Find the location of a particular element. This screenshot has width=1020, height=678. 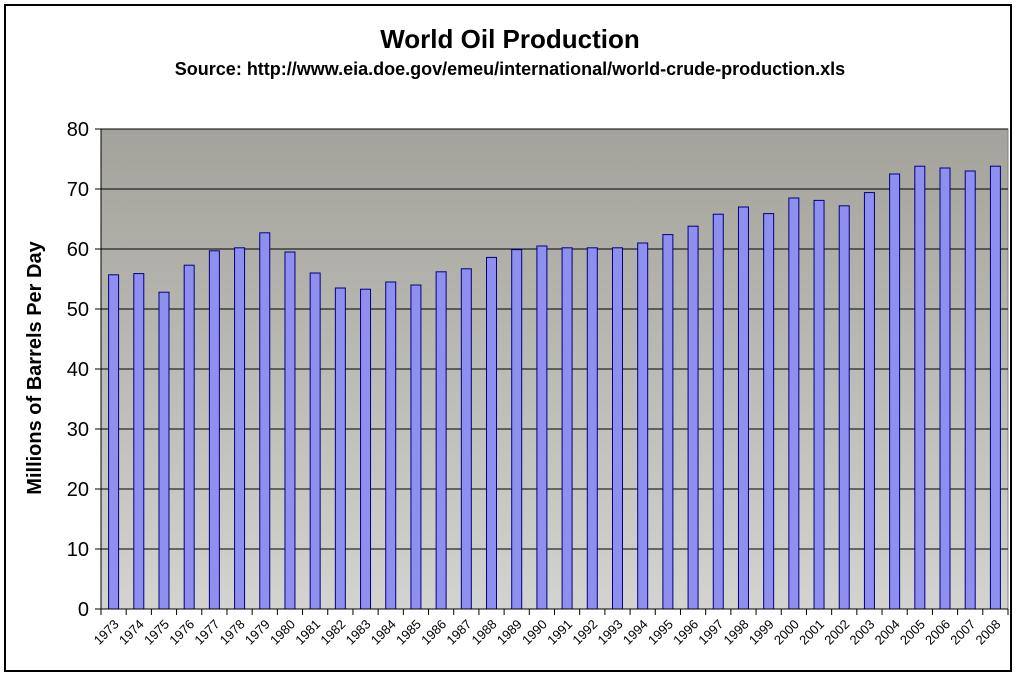

x-tick-label: 1989 is located at coordinates (509, 632).